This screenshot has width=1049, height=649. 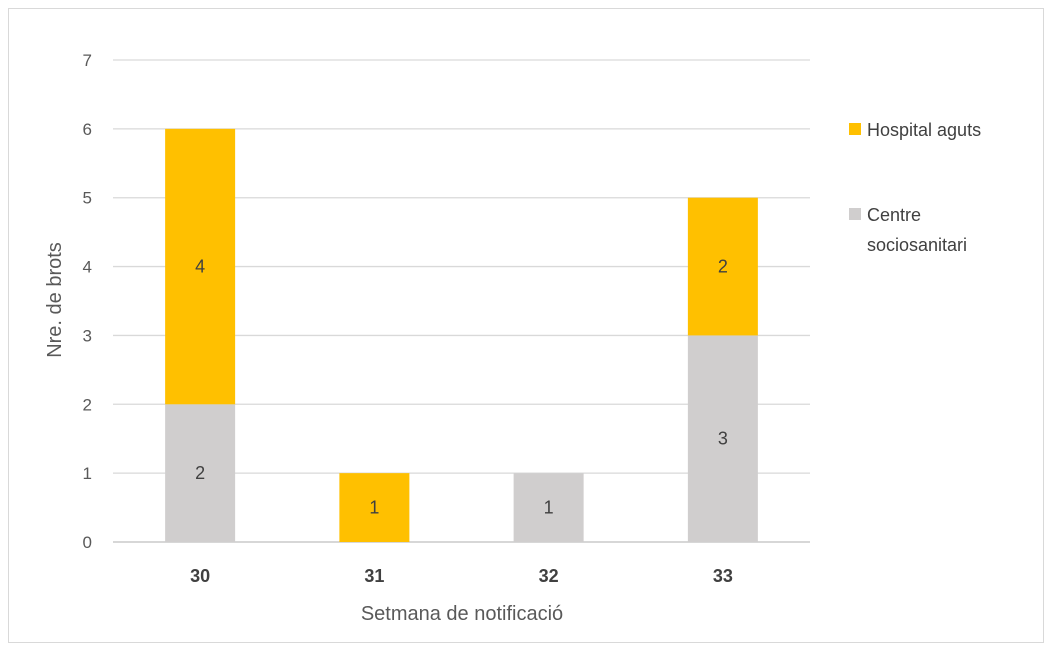 I want to click on legend-label: Centre, so click(x=894, y=215).